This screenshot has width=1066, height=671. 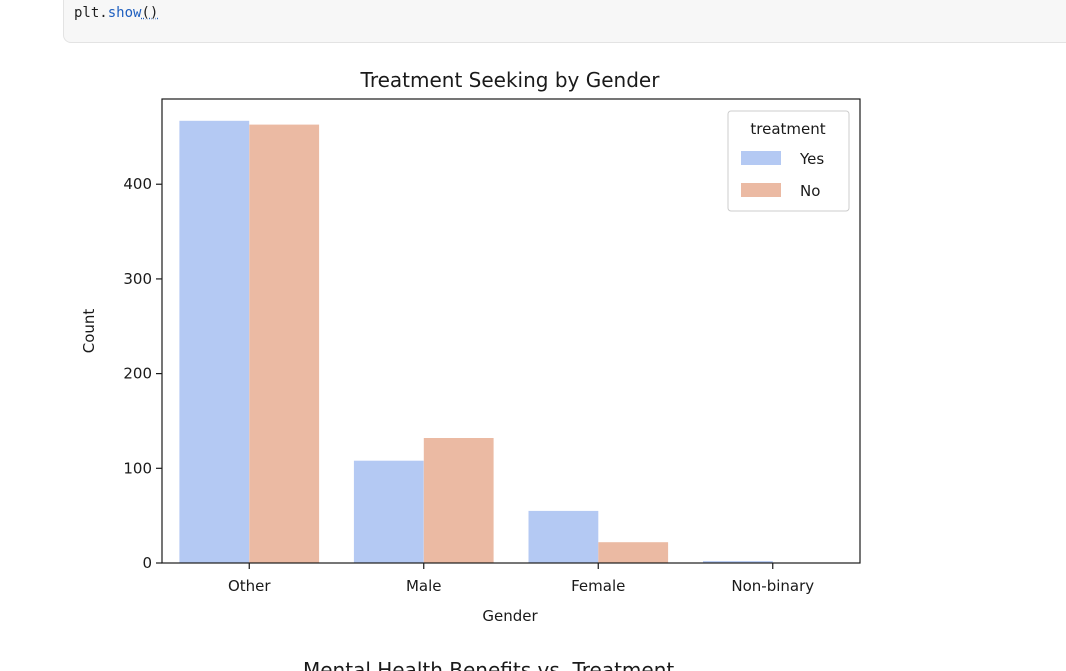 What do you see at coordinates (388, 511) in the screenshot?
I see `bar-yes-male` at bounding box center [388, 511].